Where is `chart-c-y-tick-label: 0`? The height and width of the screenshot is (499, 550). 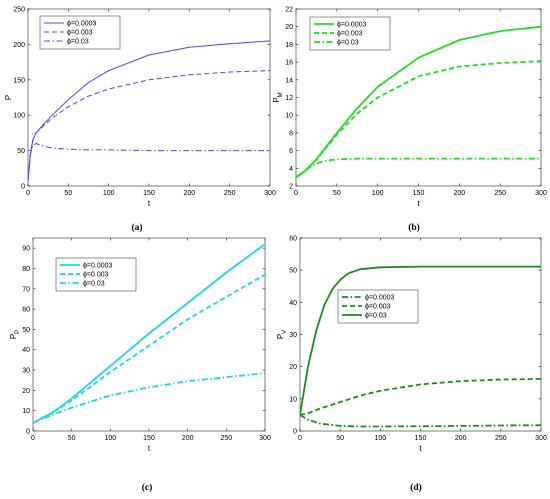 chart-c-y-tick-label: 0 is located at coordinates (28, 432).